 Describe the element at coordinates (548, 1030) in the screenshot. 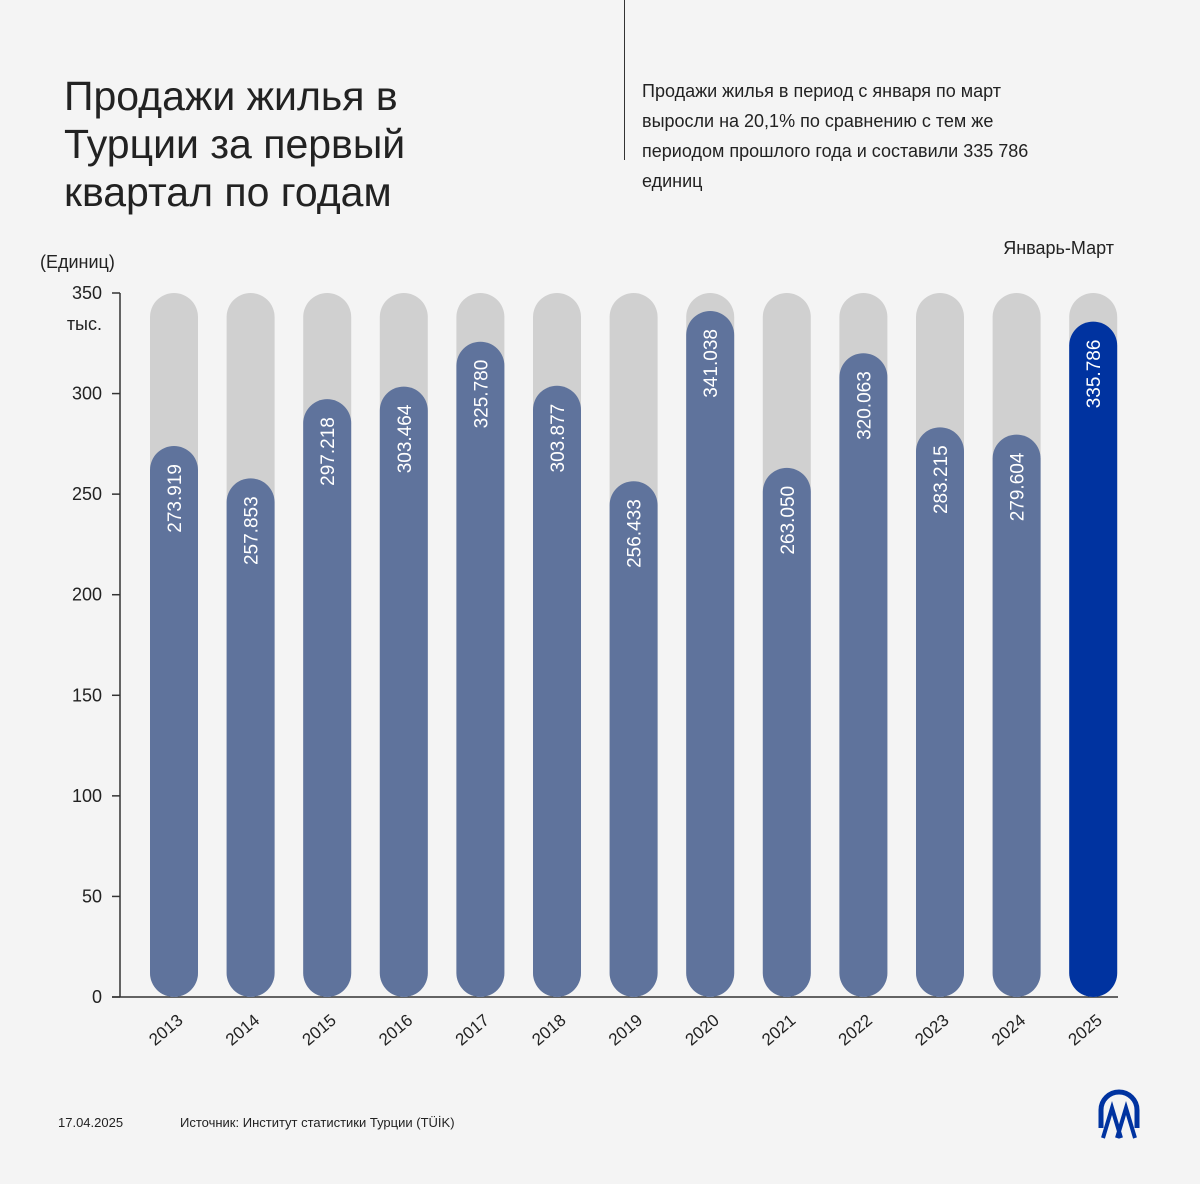

I see `x-tick-label: 2018` at that location.